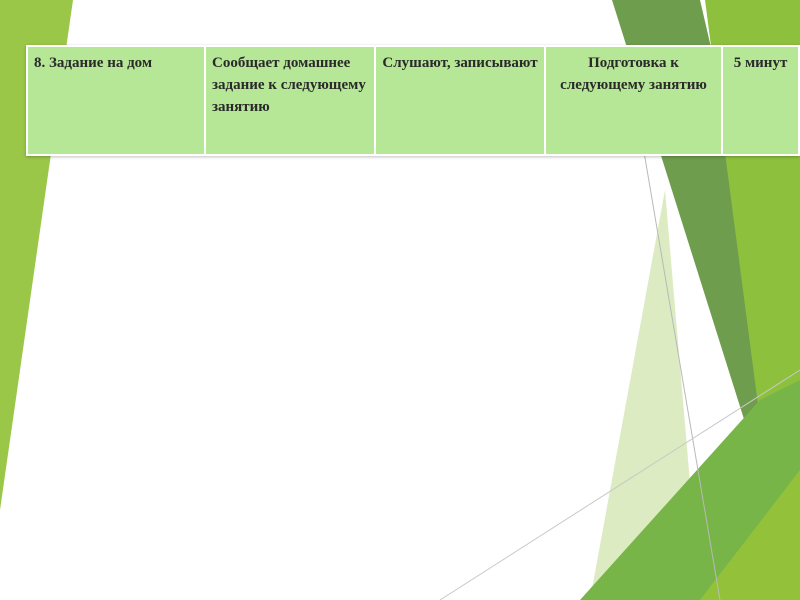 This screenshot has width=800, height=600. I want to click on stage-cell: 8. Задание на дом, so click(116, 100).